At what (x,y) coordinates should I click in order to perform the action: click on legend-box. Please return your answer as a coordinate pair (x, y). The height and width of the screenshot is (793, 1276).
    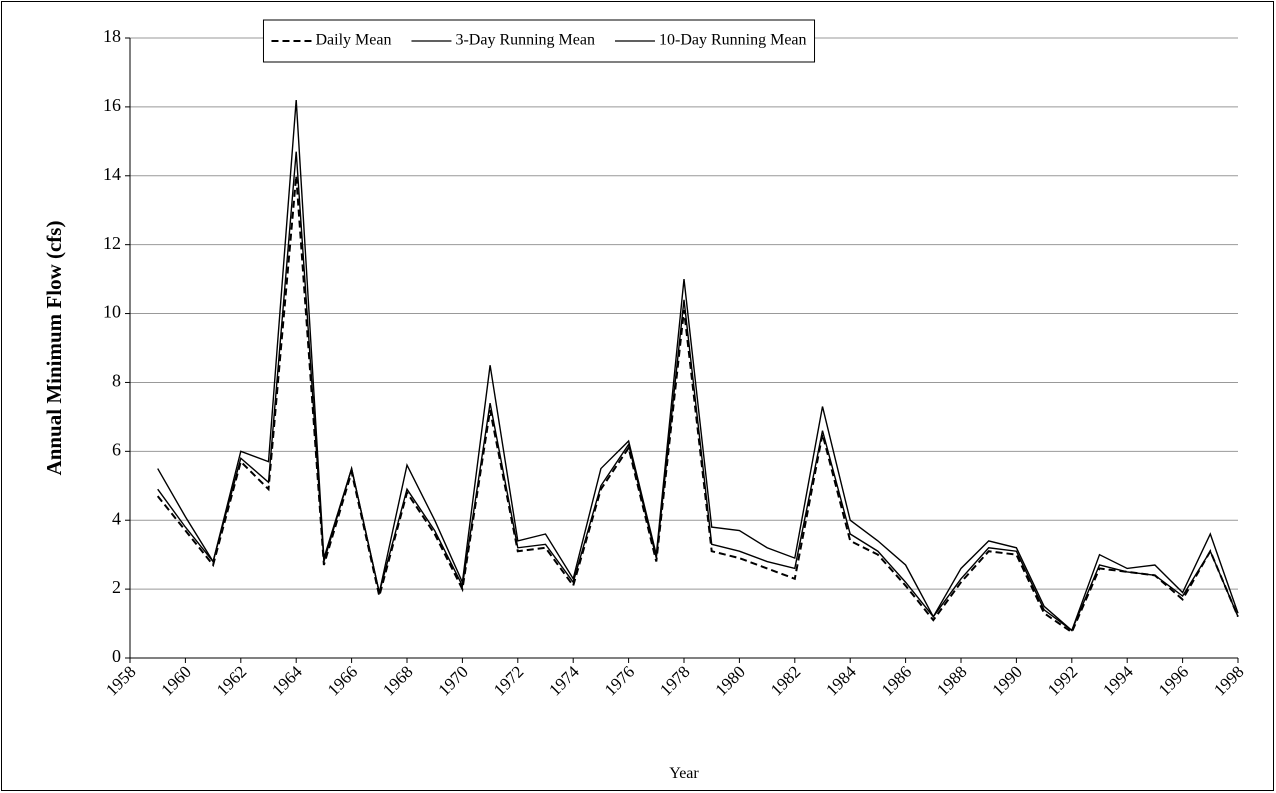
    Looking at the image, I should click on (539, 41).